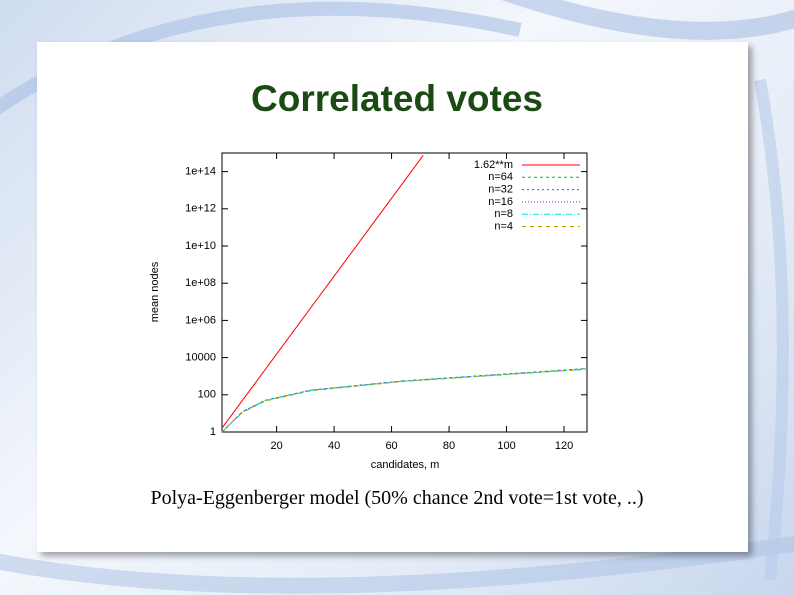 This screenshot has width=794, height=595. What do you see at coordinates (564, 446) in the screenshot?
I see `x-tick-label: 120` at bounding box center [564, 446].